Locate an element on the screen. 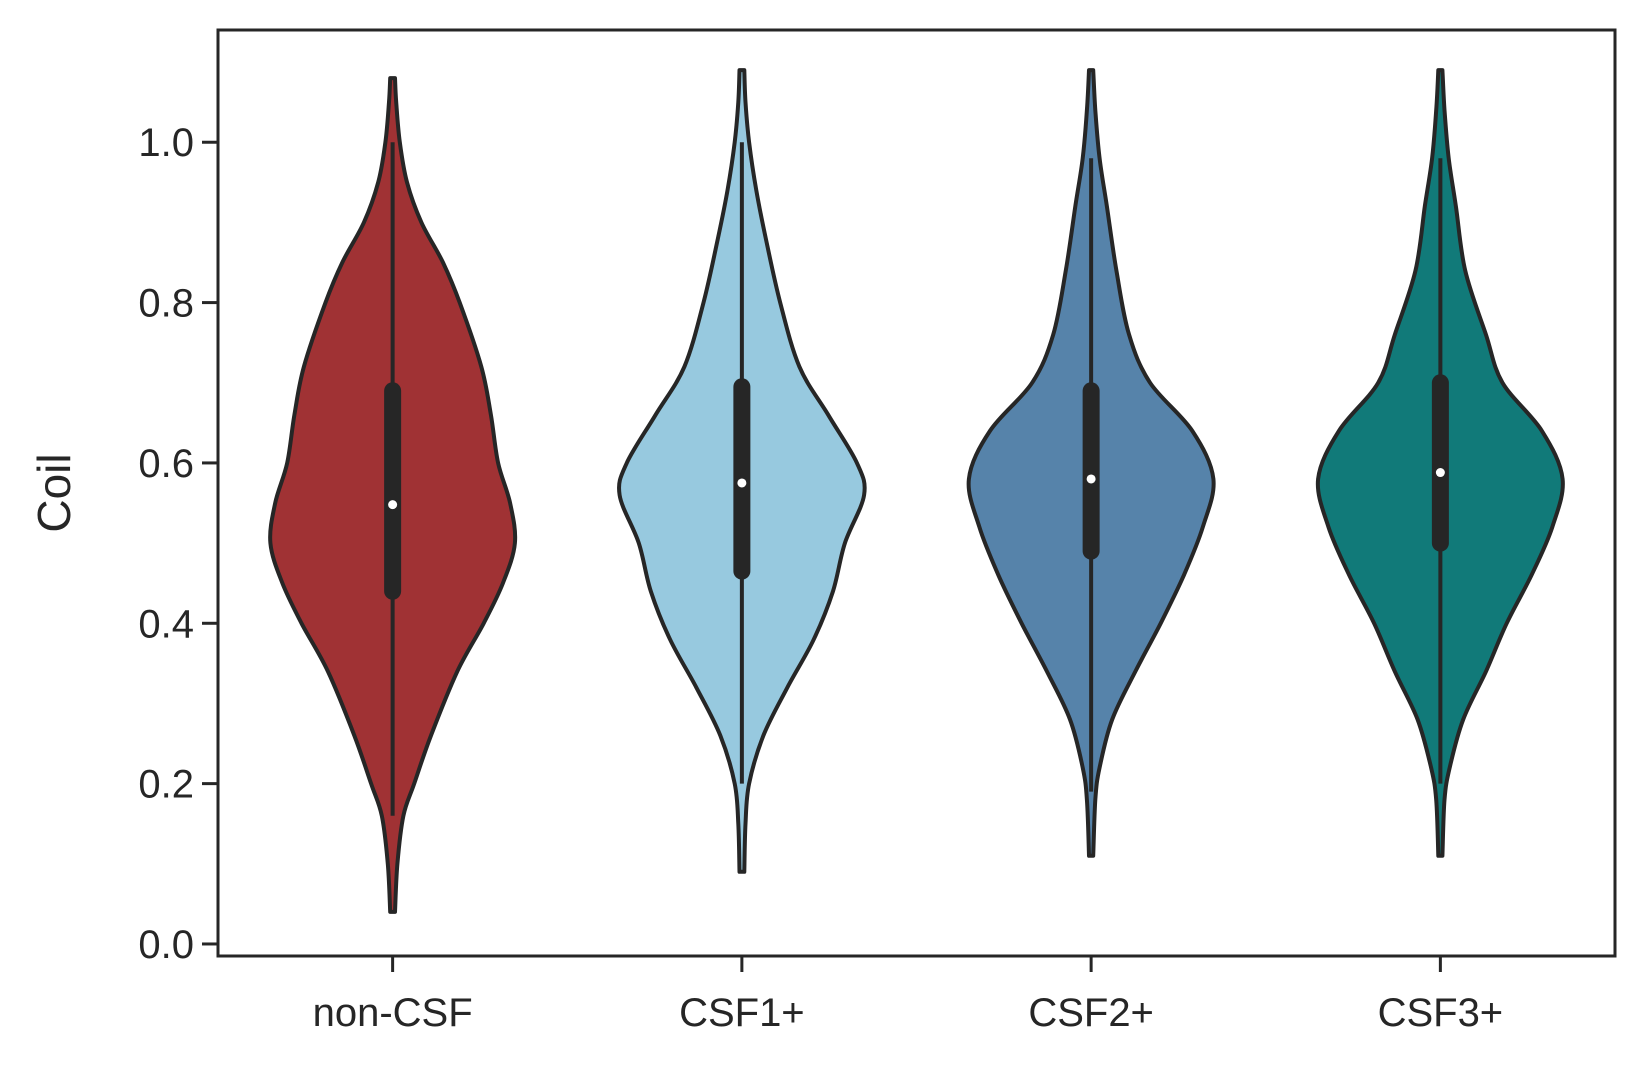  x-tick-label: CSF3+ is located at coordinates (1441, 1013).